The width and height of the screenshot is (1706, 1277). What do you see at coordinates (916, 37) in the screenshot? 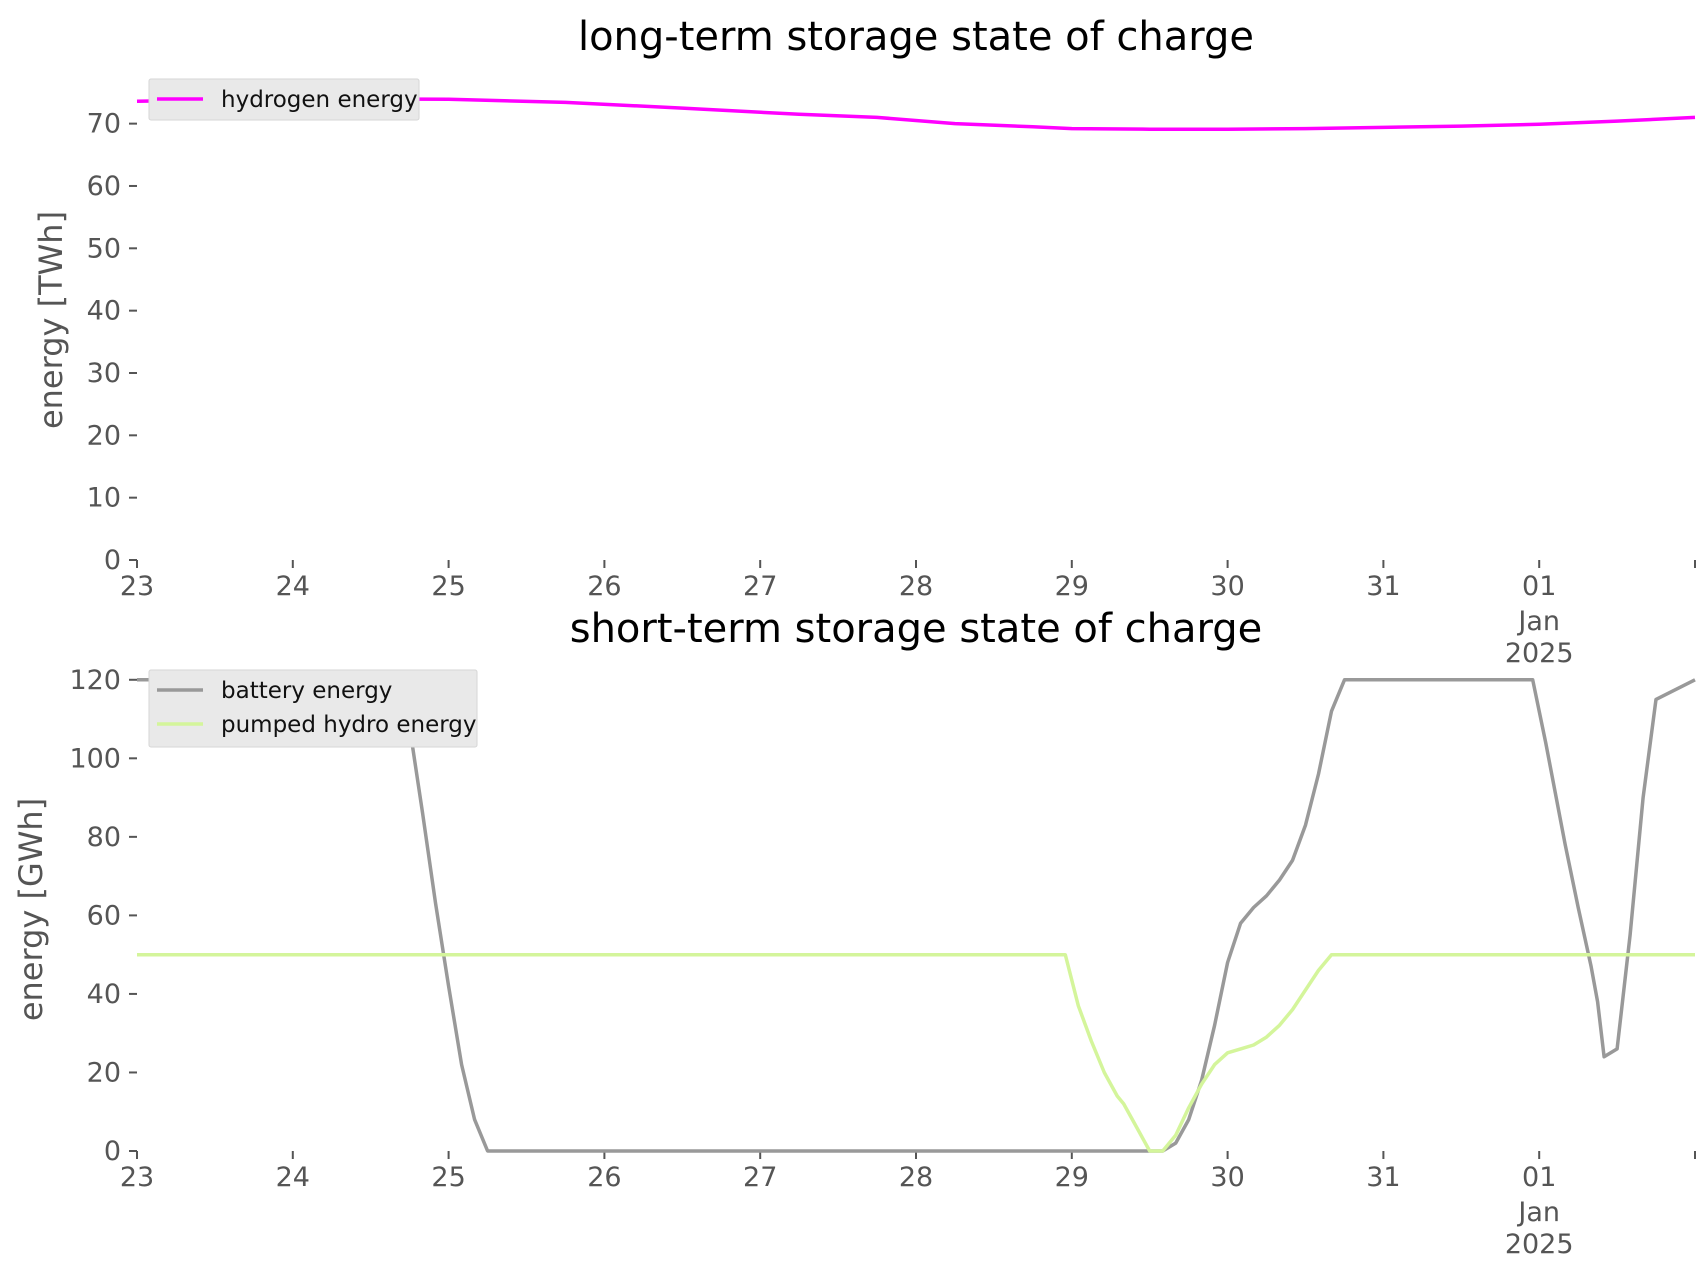
I see `chart-title: long-term storage state of charge` at bounding box center [916, 37].